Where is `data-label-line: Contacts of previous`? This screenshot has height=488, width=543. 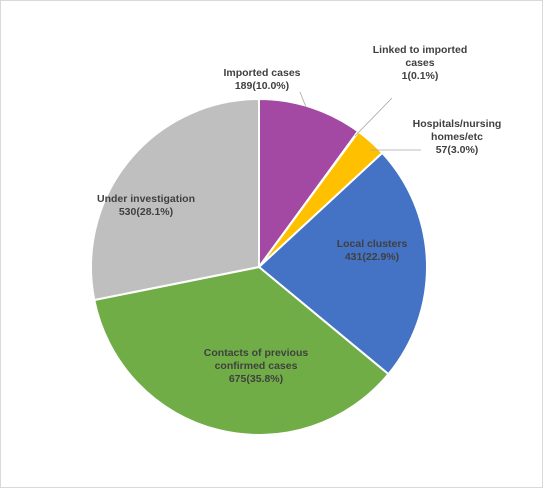 data-label-line: Contacts of previous is located at coordinates (256, 353).